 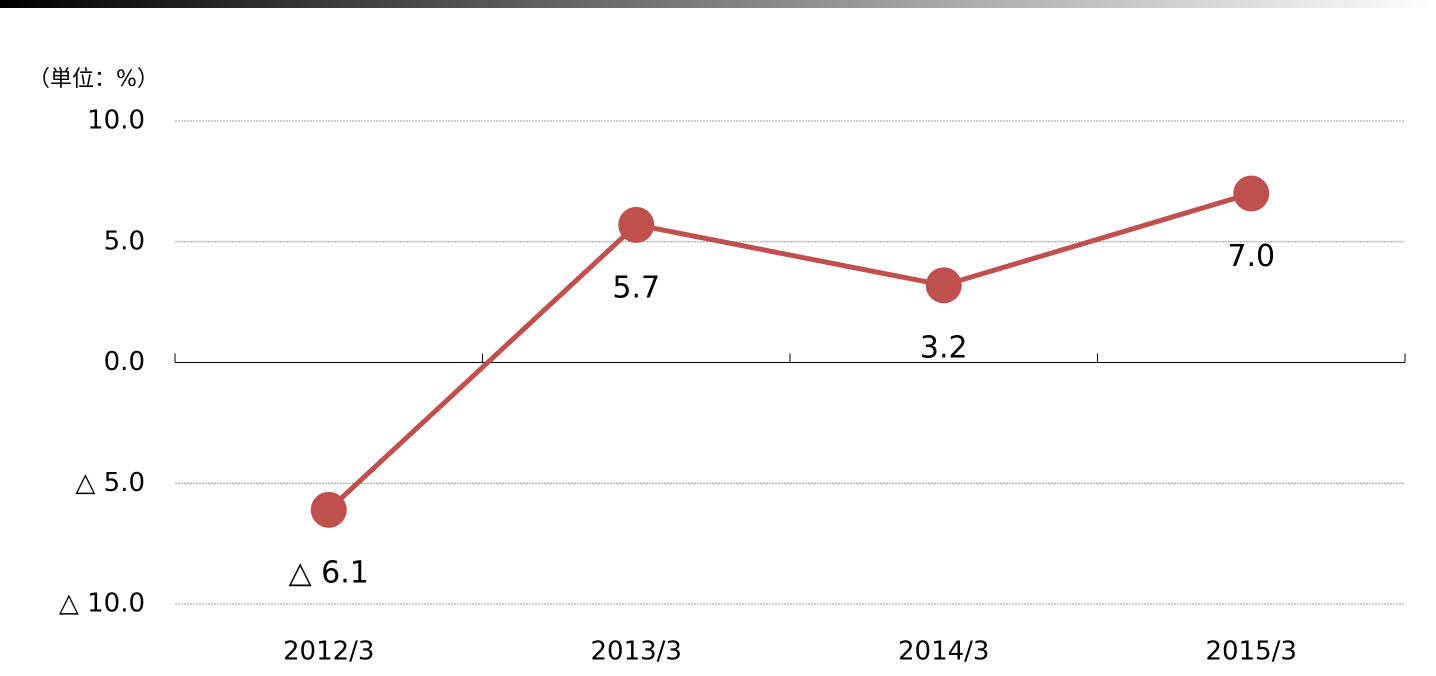 What do you see at coordinates (116, 121) in the screenshot?
I see `y-tick-label: 10.0` at bounding box center [116, 121].